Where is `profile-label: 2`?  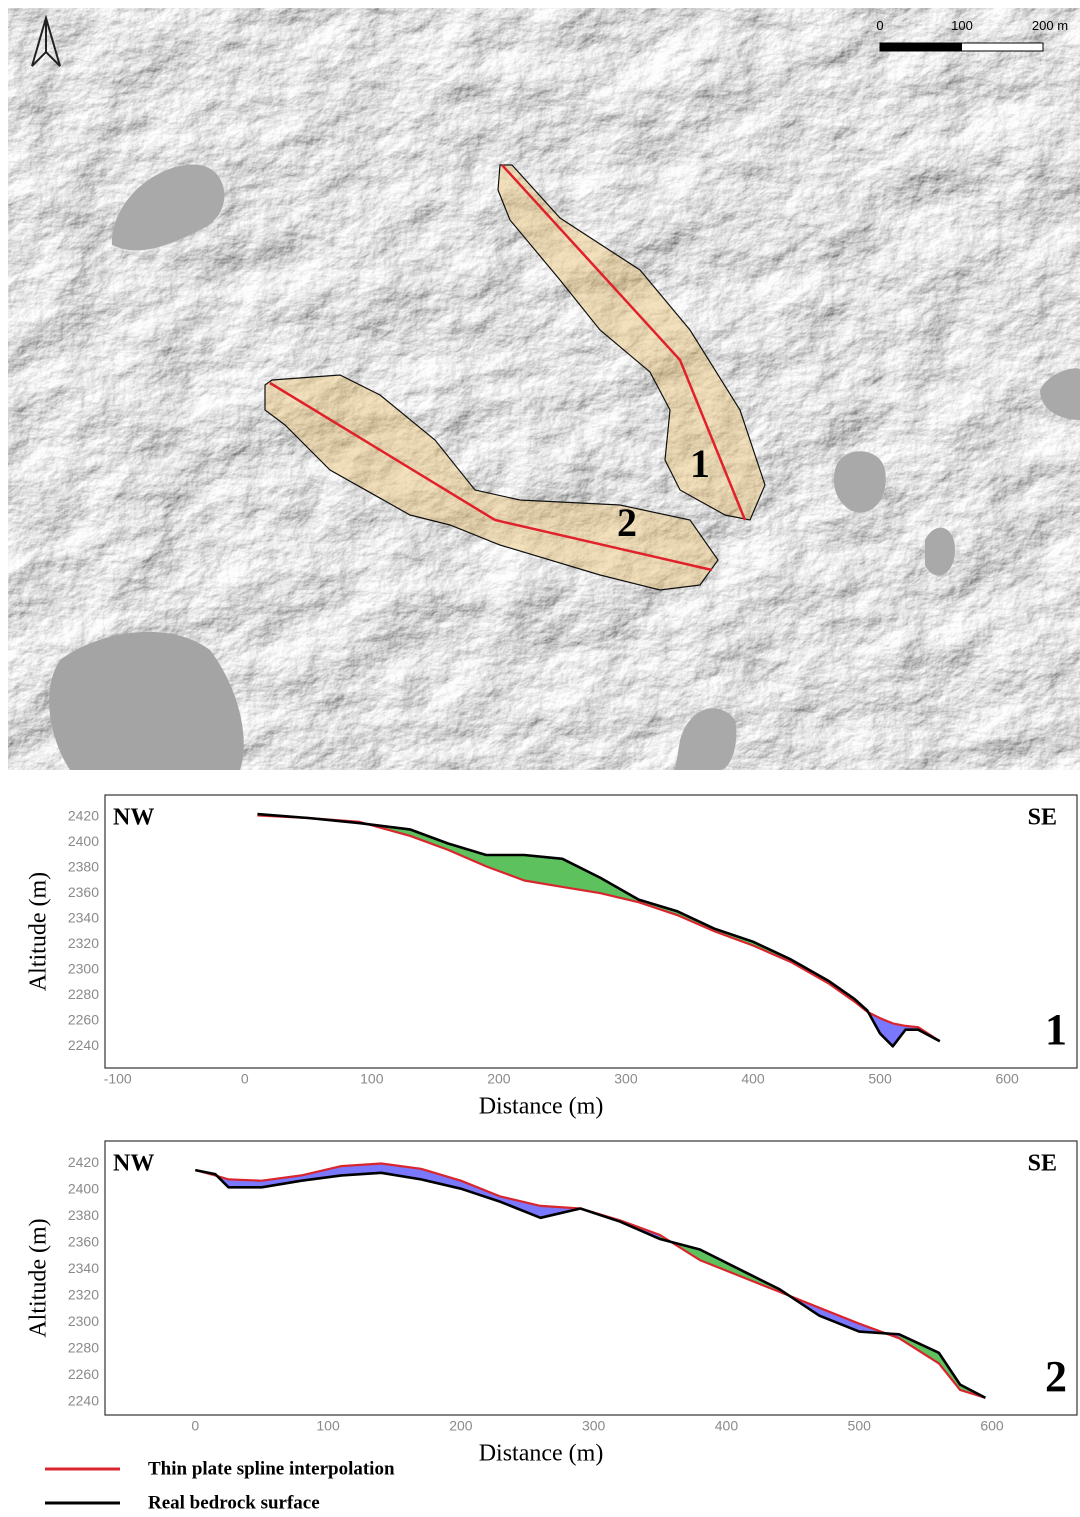
profile-label: 2 is located at coordinates (627, 522).